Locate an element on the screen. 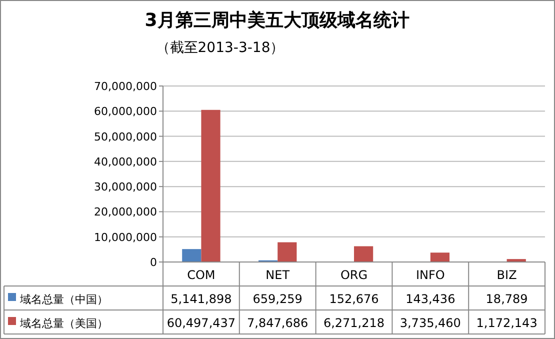 The image size is (555, 339). x-tick-label: INFO is located at coordinates (430, 275).